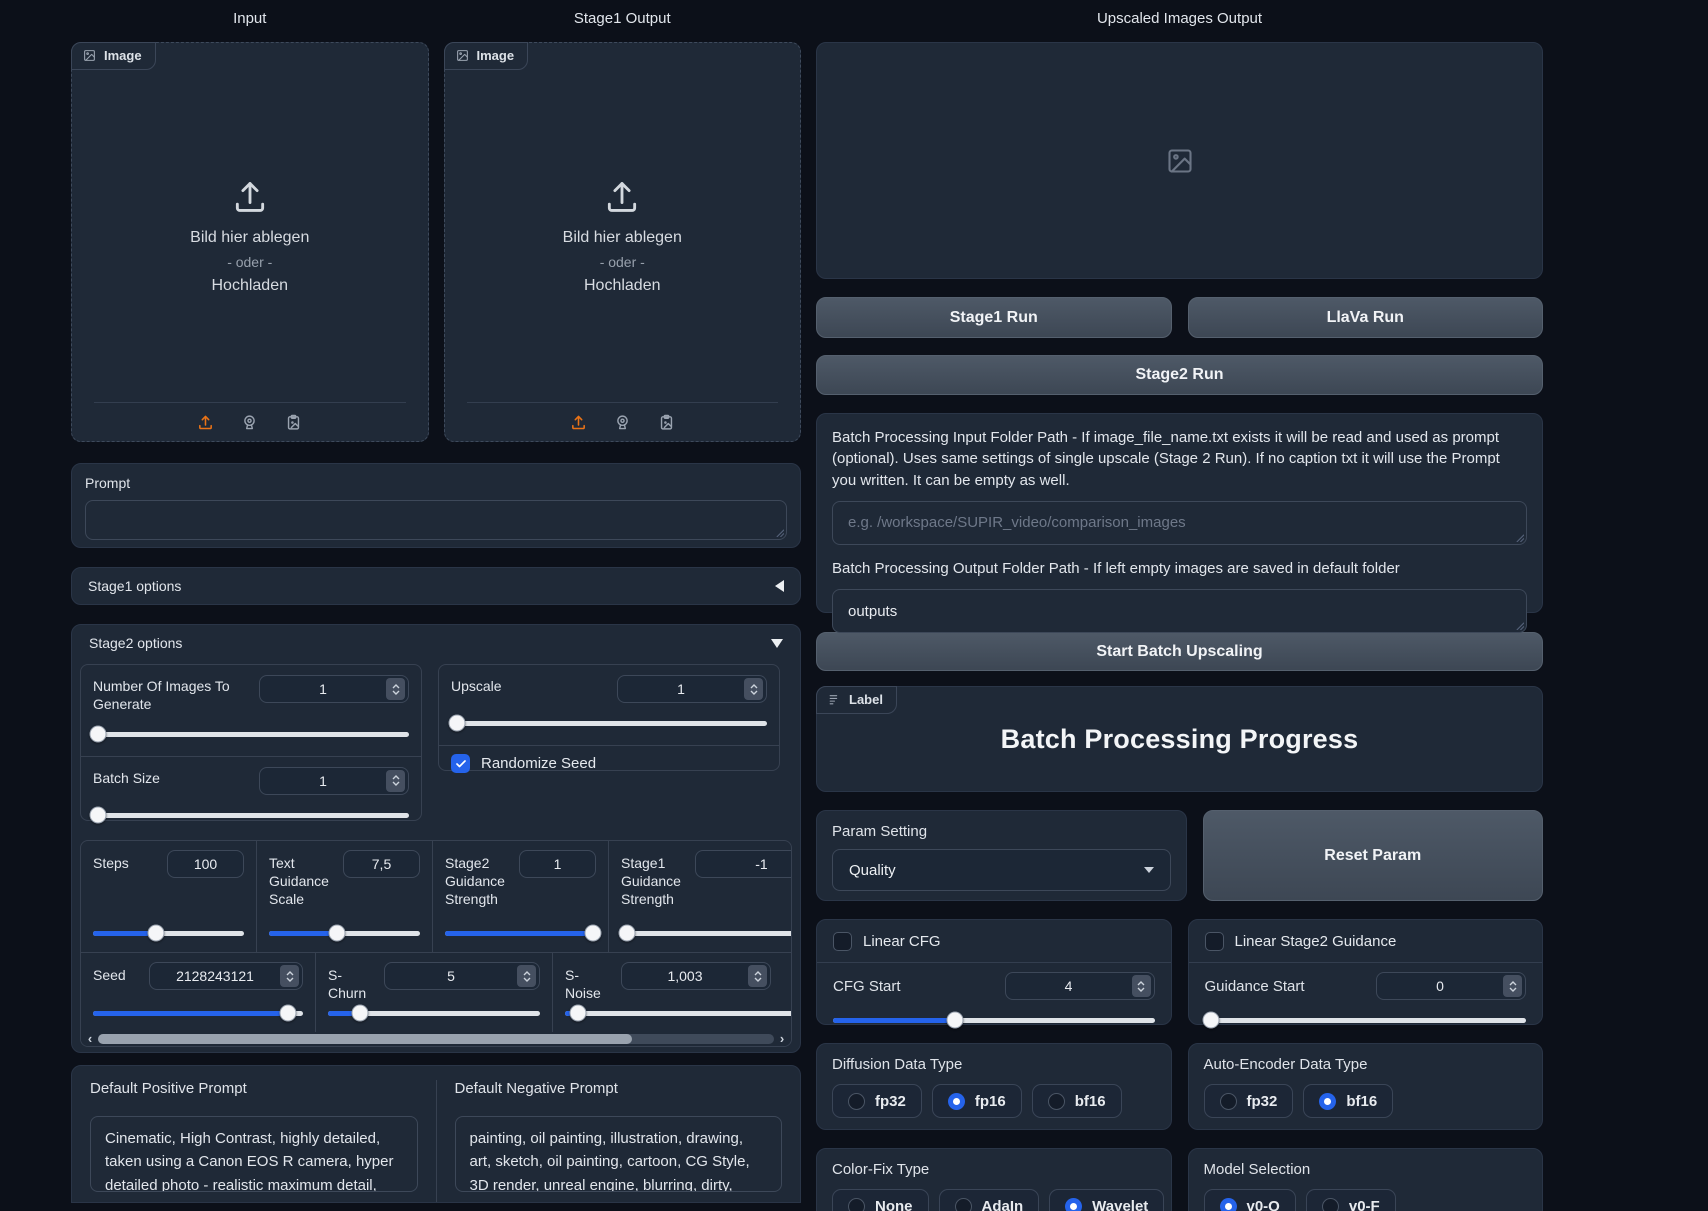  What do you see at coordinates (1179, 375) in the screenshot?
I see `stage2-run-button: Stage2 Run` at bounding box center [1179, 375].